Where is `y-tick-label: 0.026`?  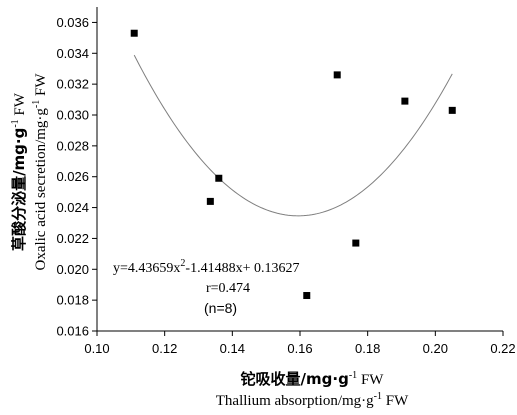 y-tick-label: 0.026 is located at coordinates (72, 176).